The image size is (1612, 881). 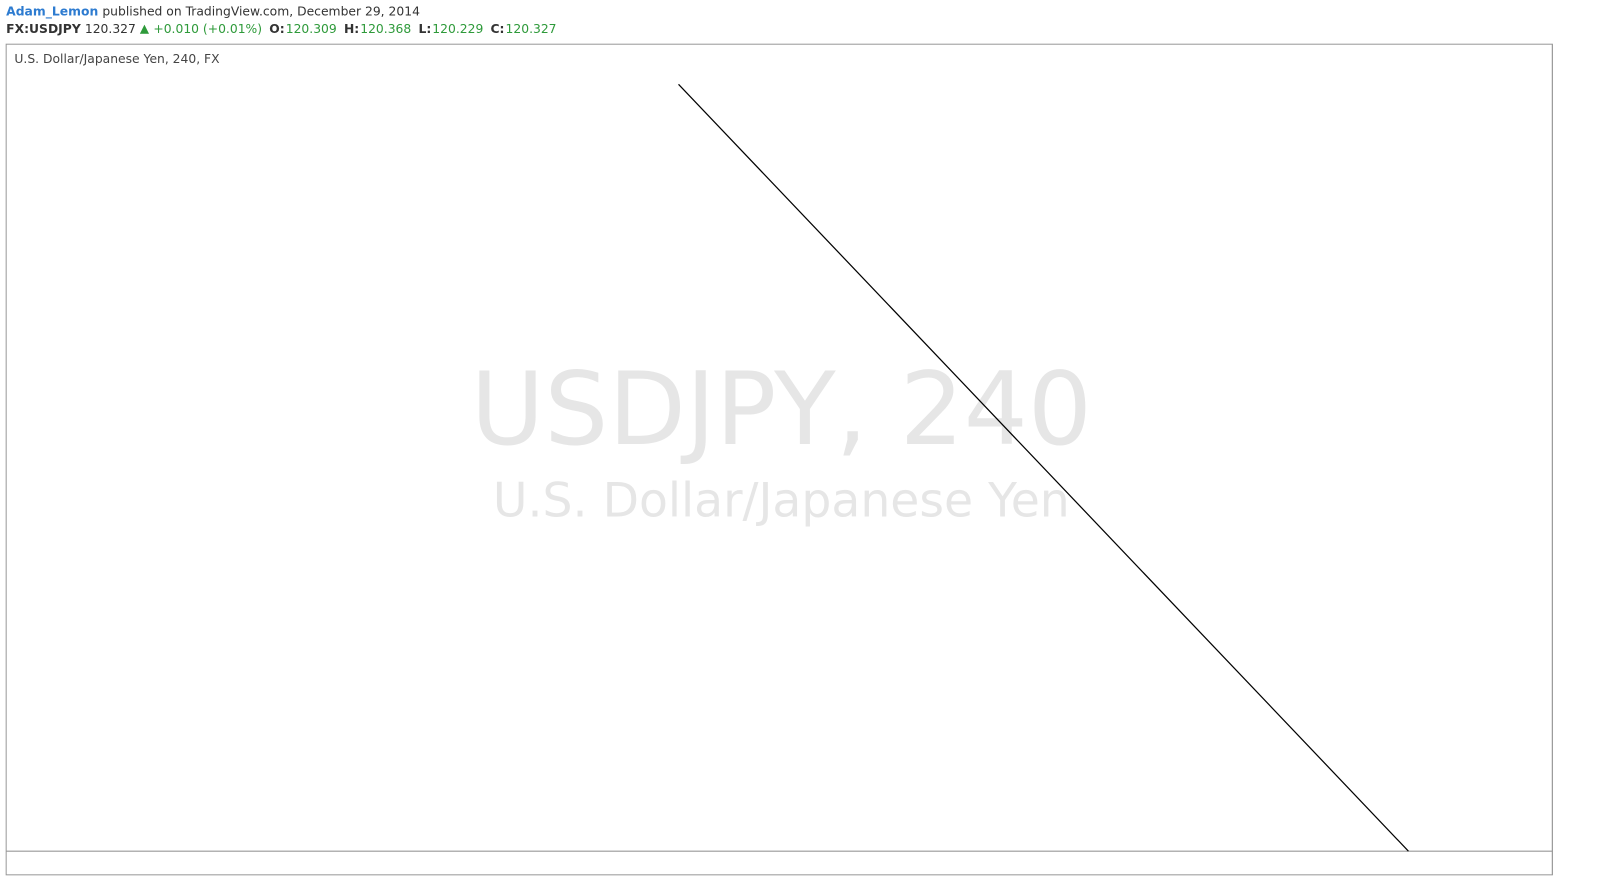 I want to click on up-arrow, so click(x=144, y=29).